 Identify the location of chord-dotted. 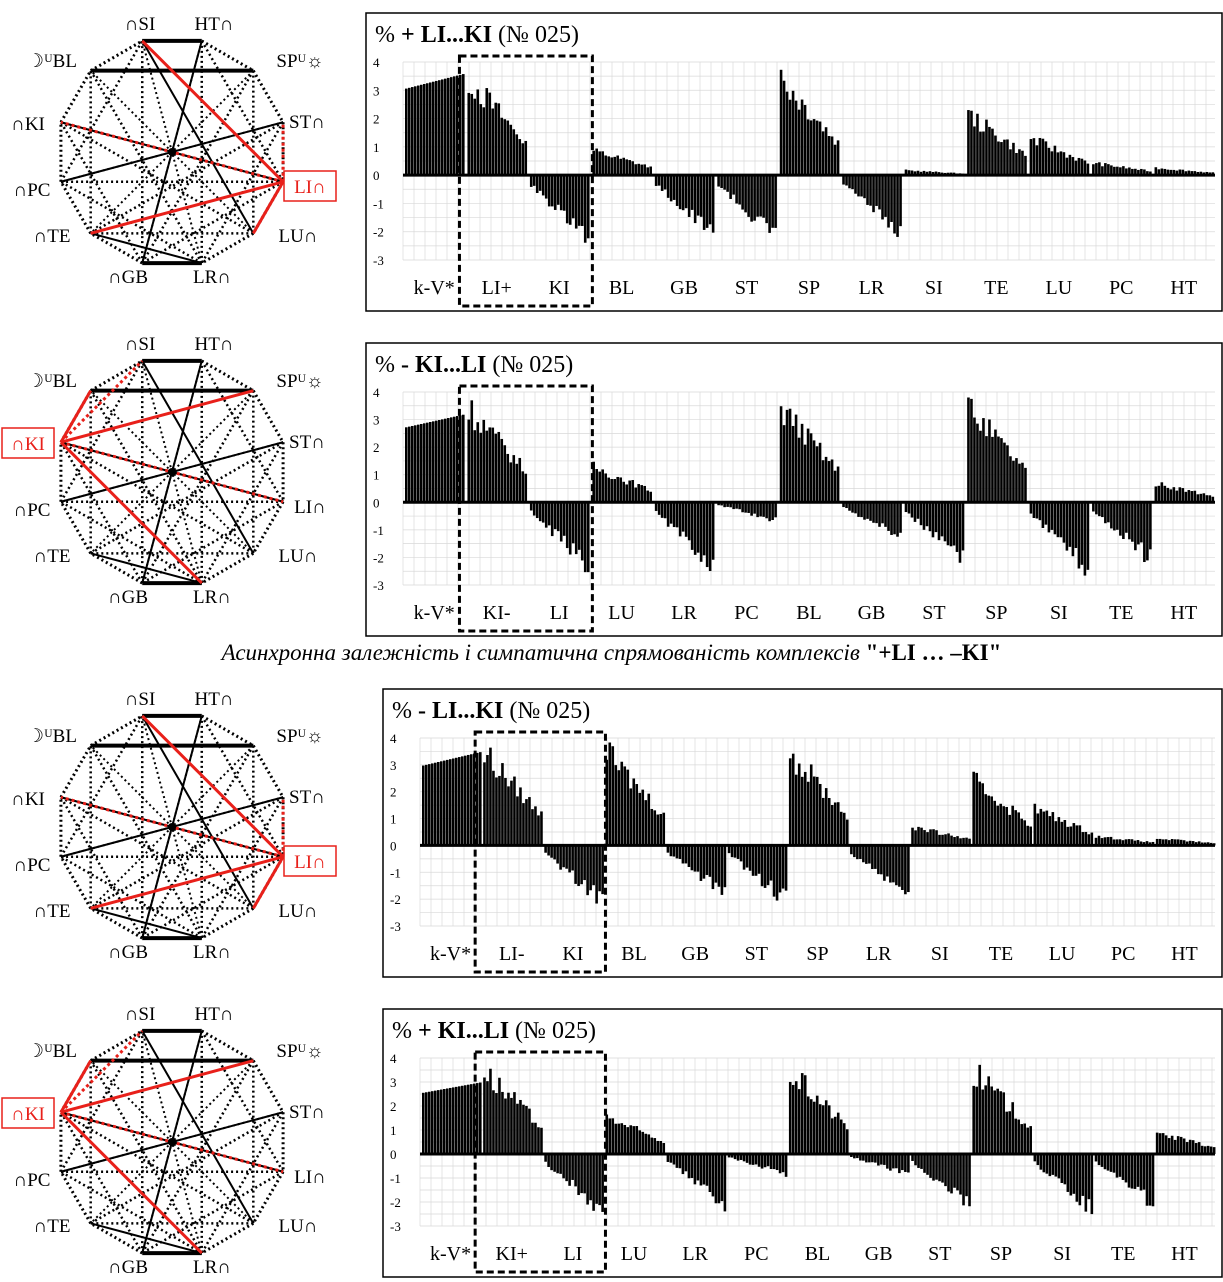
(212, 542).